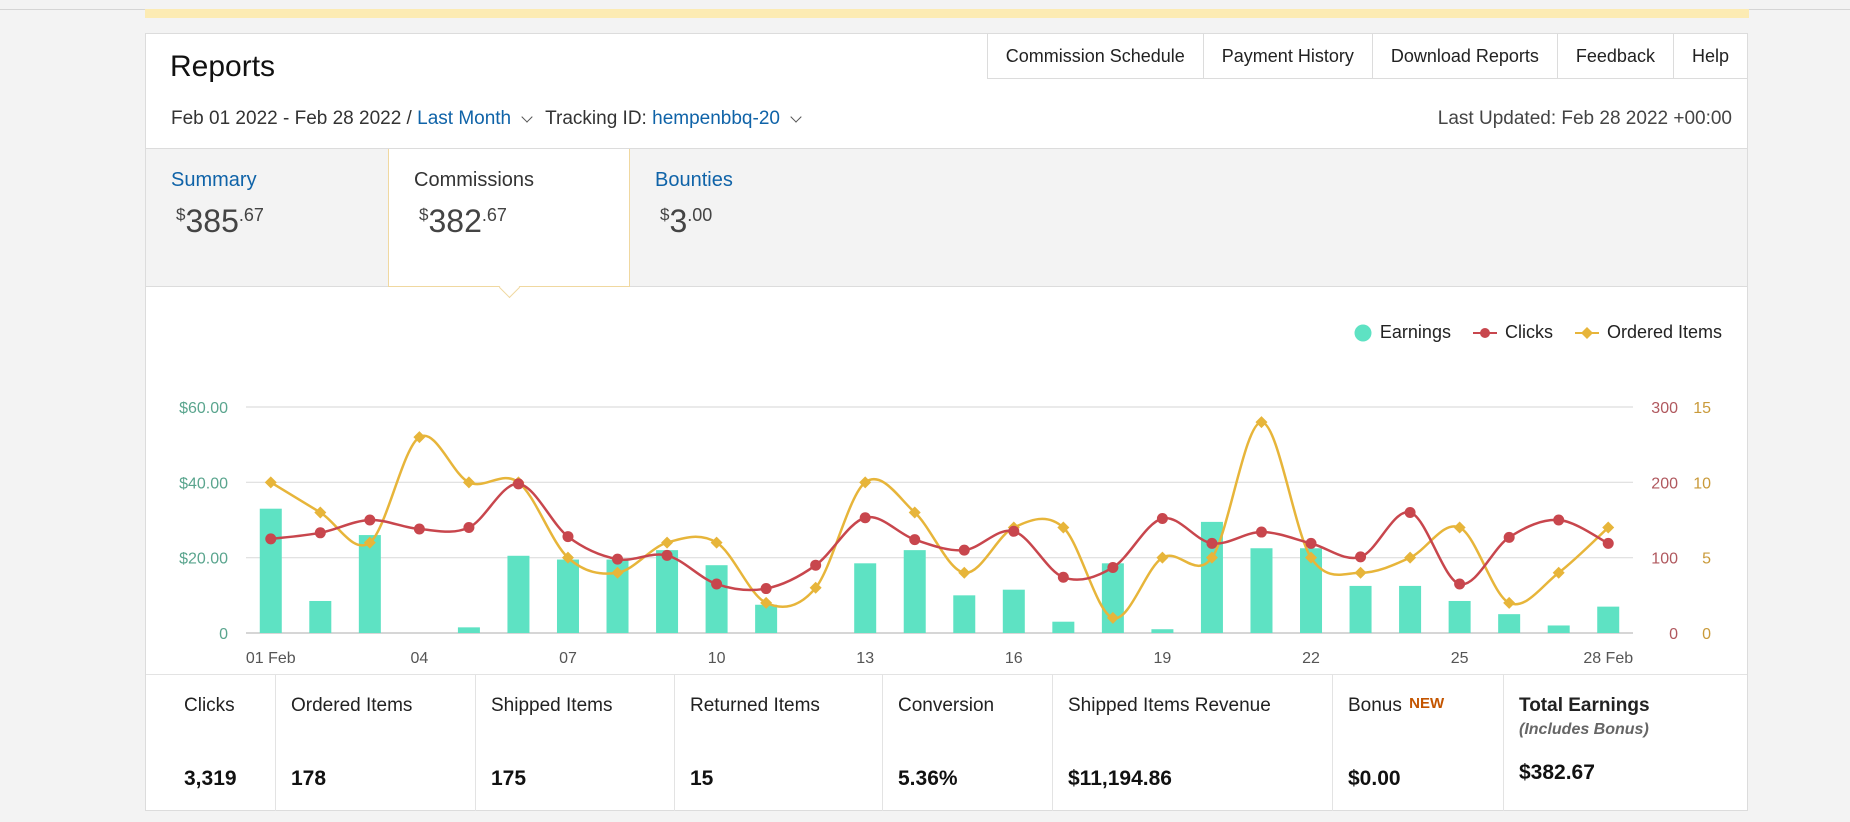  Describe the element at coordinates (946, 705) in the screenshot. I see `stat-label: Conversion` at that location.